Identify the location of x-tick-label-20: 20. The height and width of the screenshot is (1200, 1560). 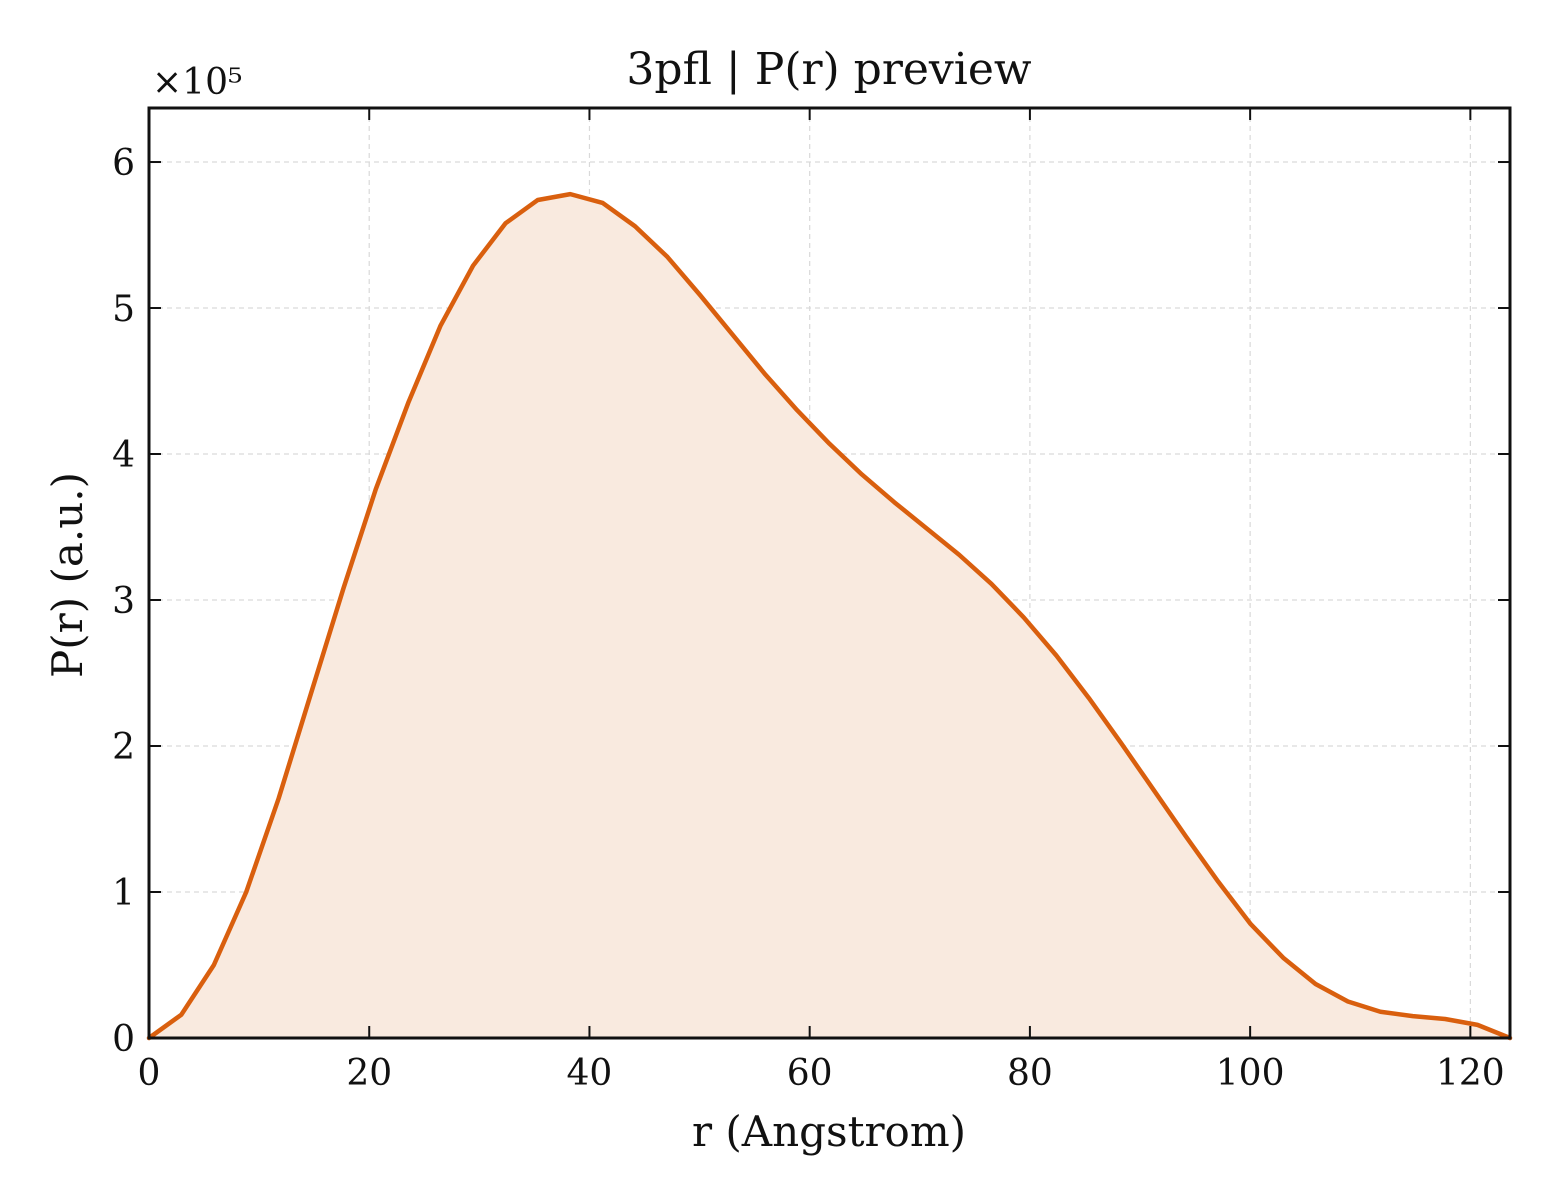
(369, 1073).